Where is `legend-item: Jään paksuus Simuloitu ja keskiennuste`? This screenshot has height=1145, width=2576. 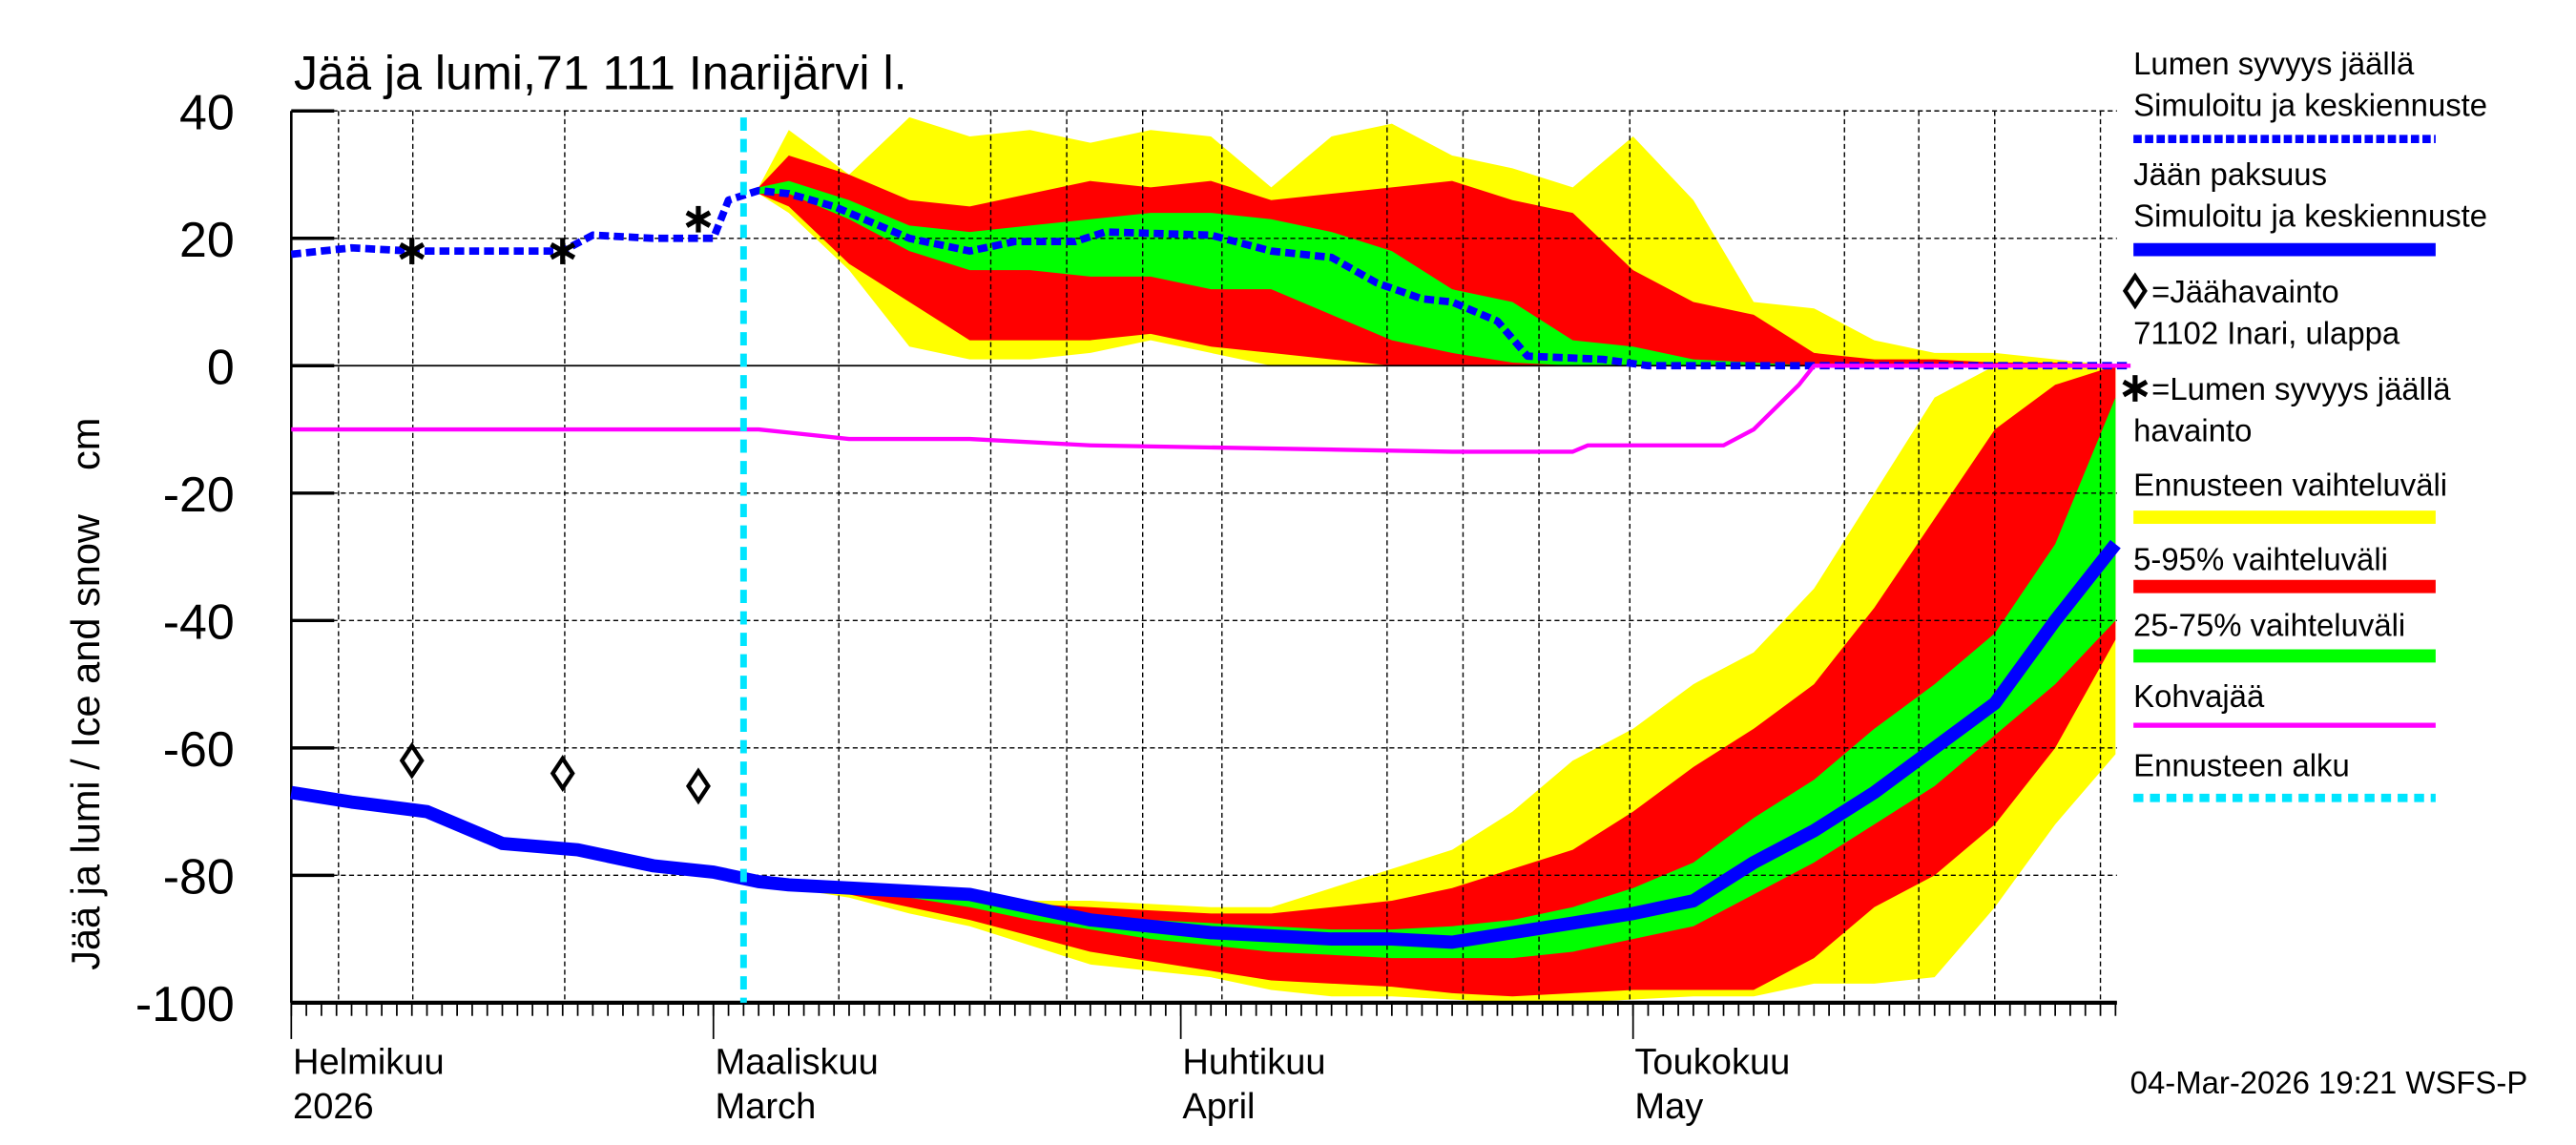 legend-item: Jään paksuus Simuloitu ja keskiennuste is located at coordinates (2310, 206).